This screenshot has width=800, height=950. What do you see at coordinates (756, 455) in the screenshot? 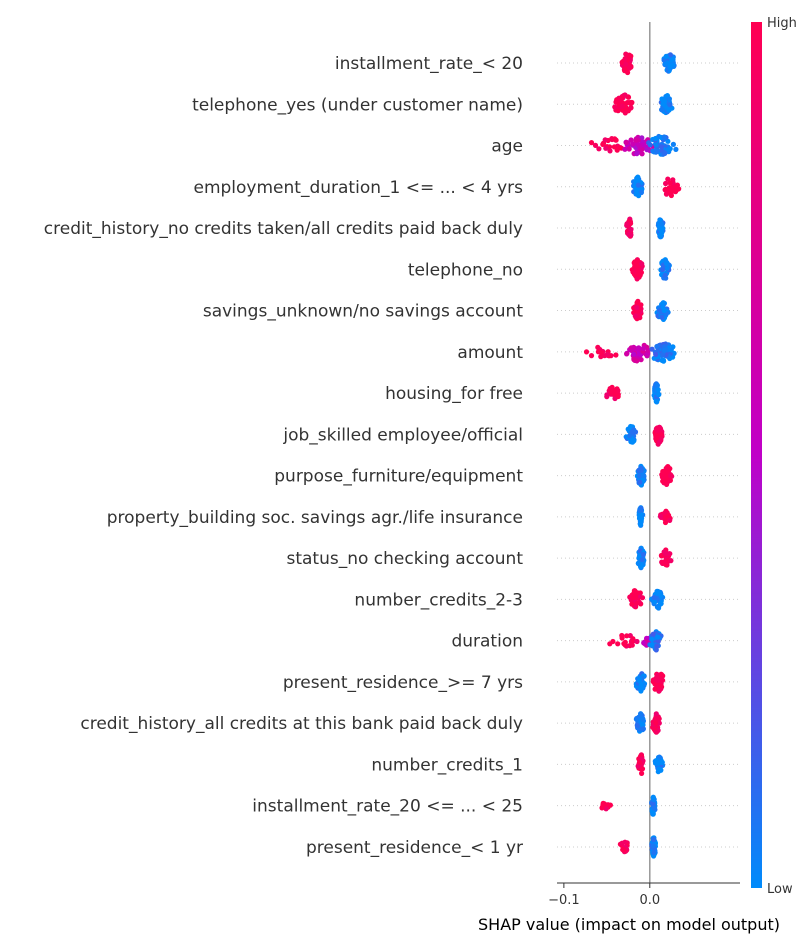
I see `colorbar-gradient` at bounding box center [756, 455].